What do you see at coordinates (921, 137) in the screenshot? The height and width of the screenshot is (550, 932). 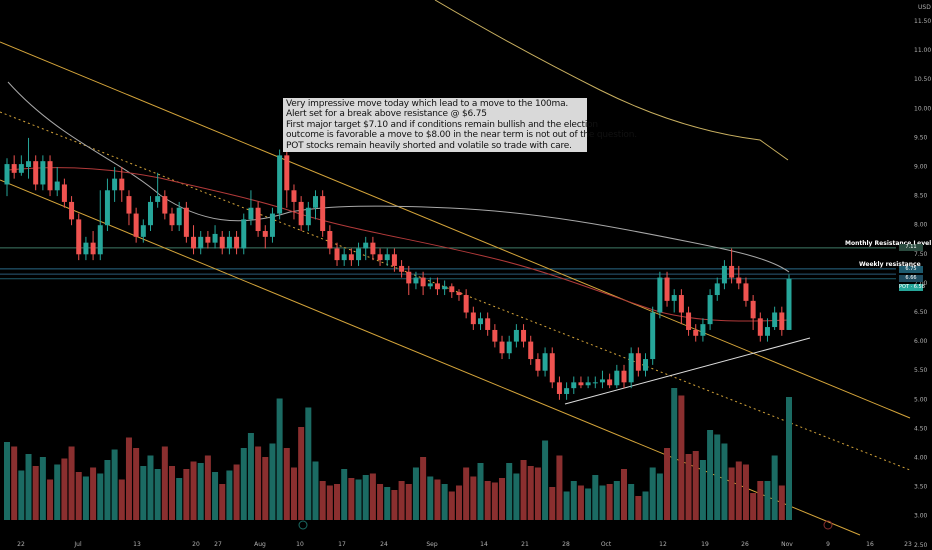 I see `y-tick-label: 9.50` at bounding box center [921, 137].